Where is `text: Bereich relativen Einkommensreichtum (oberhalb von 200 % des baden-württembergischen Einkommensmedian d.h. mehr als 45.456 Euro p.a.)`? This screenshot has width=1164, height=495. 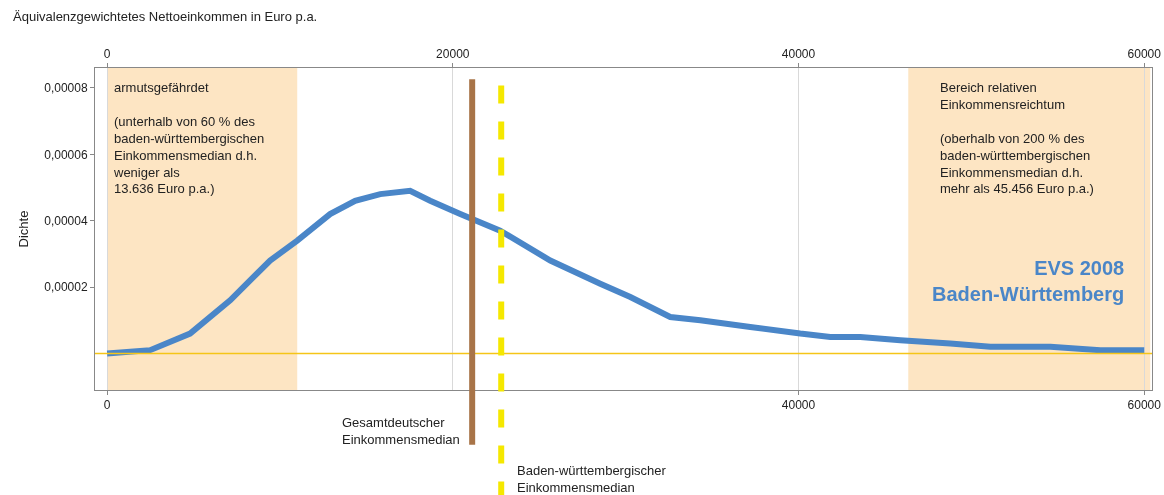 text: Bereich relativen Einkommensreichtum (oberhalb von 200 % des baden-württembergischen Einkommensmedian d.h. mehr als 45.456 Euro p.a.) is located at coordinates (1017, 138).